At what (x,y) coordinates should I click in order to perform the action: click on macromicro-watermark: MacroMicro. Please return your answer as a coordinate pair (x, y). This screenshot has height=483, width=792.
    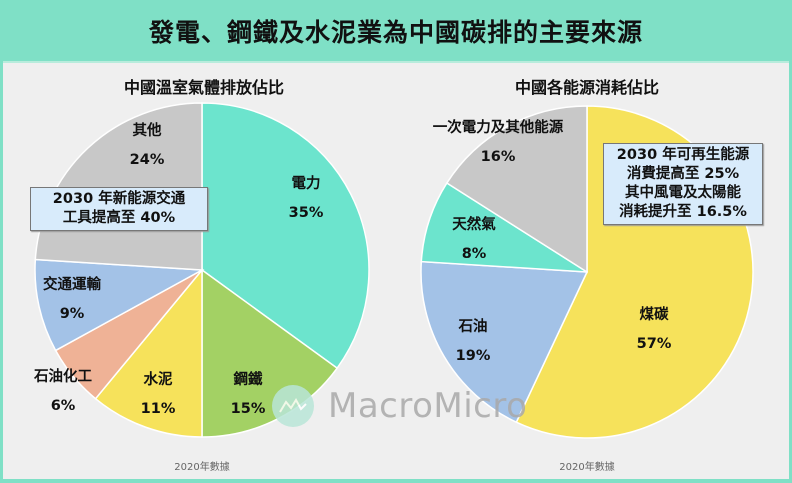
    Looking at the image, I should click on (399, 406).